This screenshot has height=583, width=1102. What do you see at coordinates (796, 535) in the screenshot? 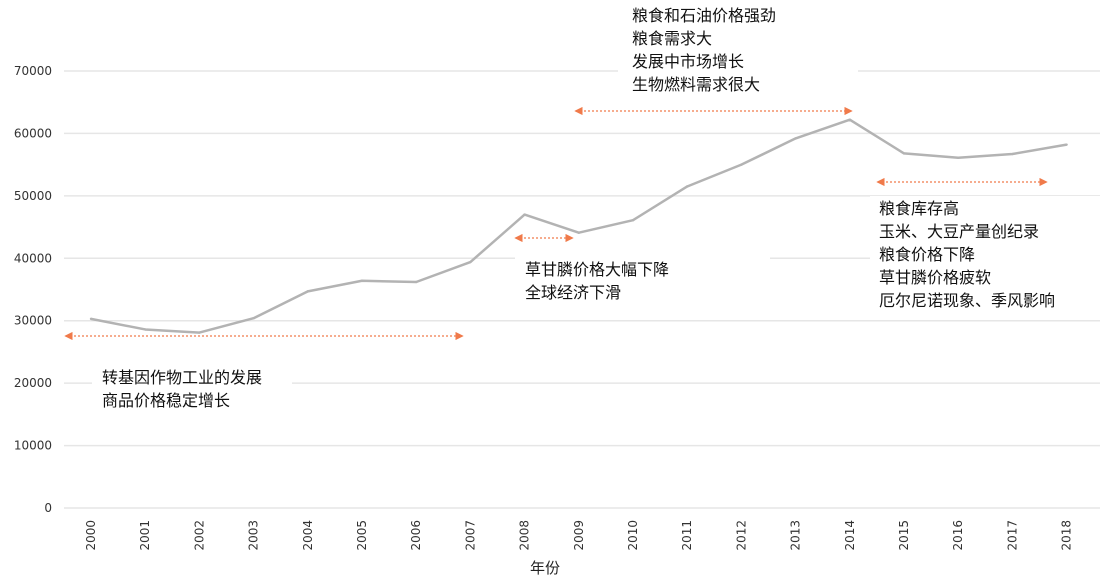
I see `x-tick-label: 2013` at bounding box center [796, 535].